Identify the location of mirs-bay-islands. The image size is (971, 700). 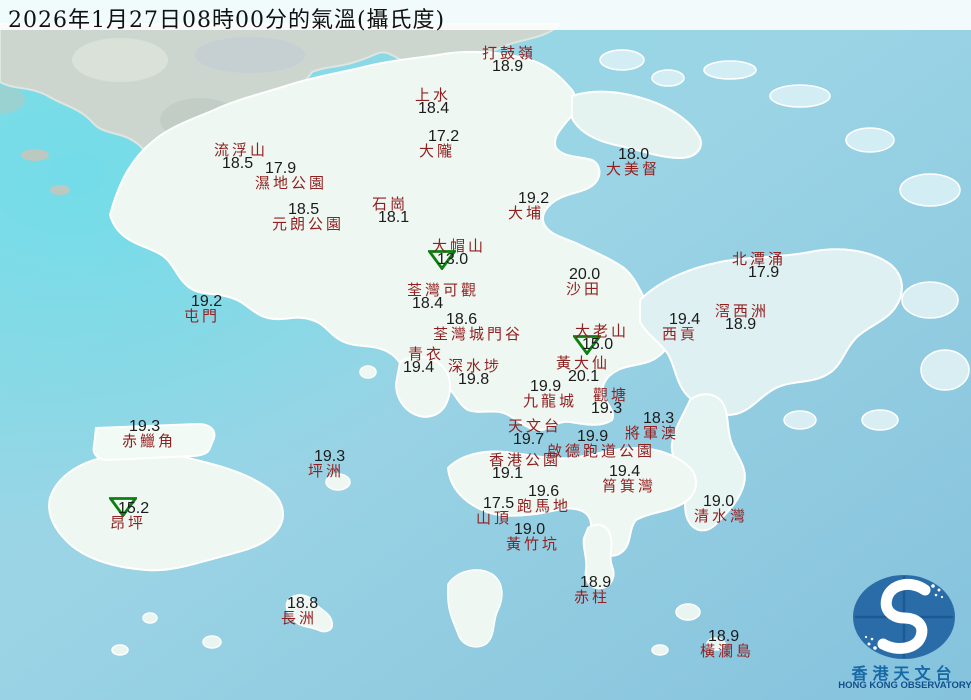
(780, 128).